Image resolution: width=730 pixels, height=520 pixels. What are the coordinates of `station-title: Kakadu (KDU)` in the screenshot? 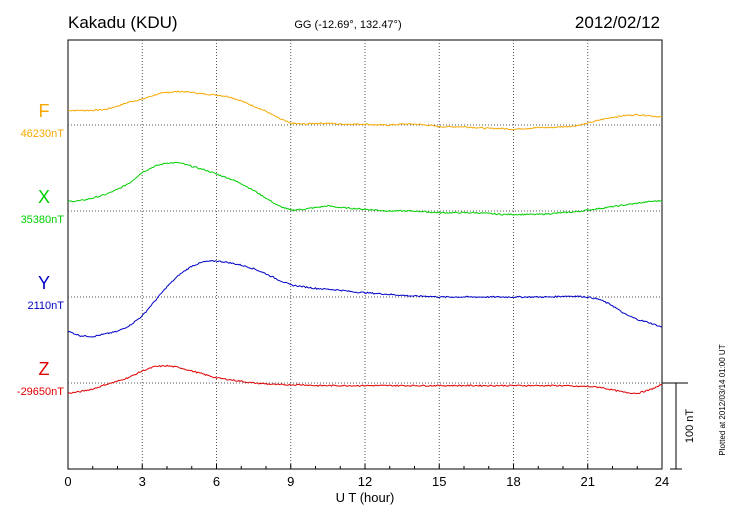 It's located at (123, 22).